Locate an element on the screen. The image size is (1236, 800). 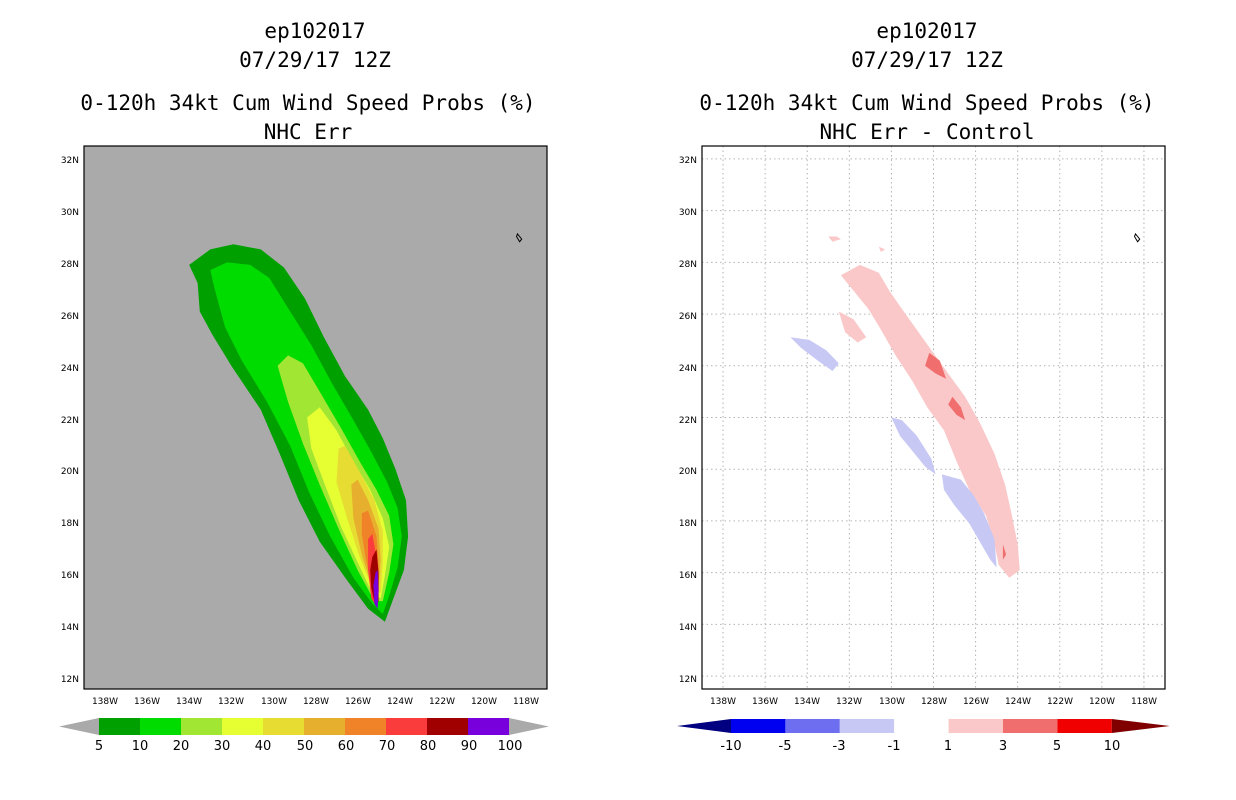
right-title-subtitle: NHC Err - Control is located at coordinates (927, 132).